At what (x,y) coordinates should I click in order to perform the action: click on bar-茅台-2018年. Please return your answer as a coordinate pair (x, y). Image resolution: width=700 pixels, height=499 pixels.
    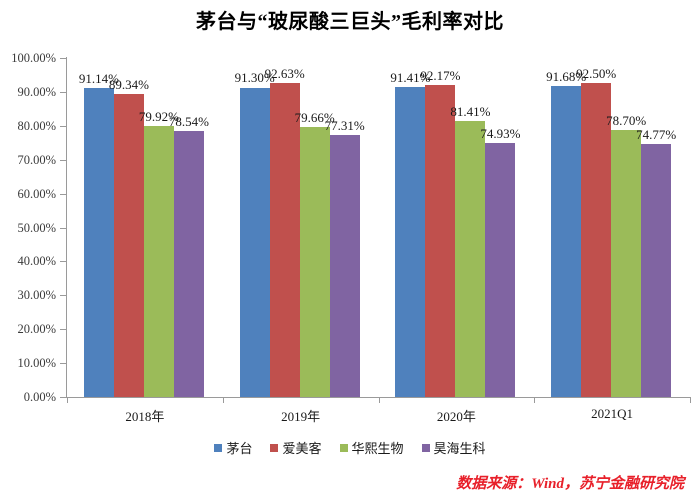
    Looking at the image, I should click on (98, 242).